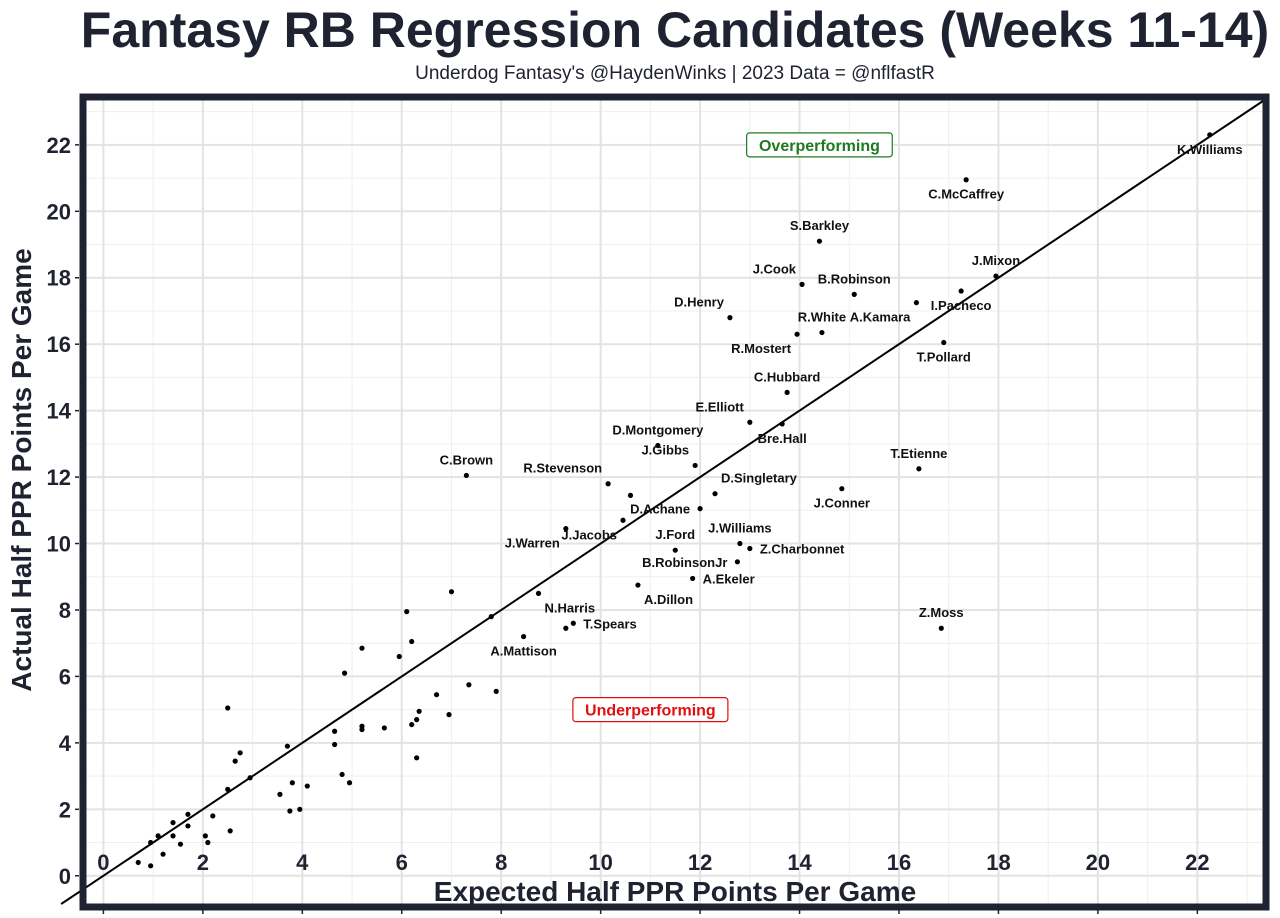 This screenshot has height=918, width=1280. I want to click on point-label: J.Ford, so click(675, 534).